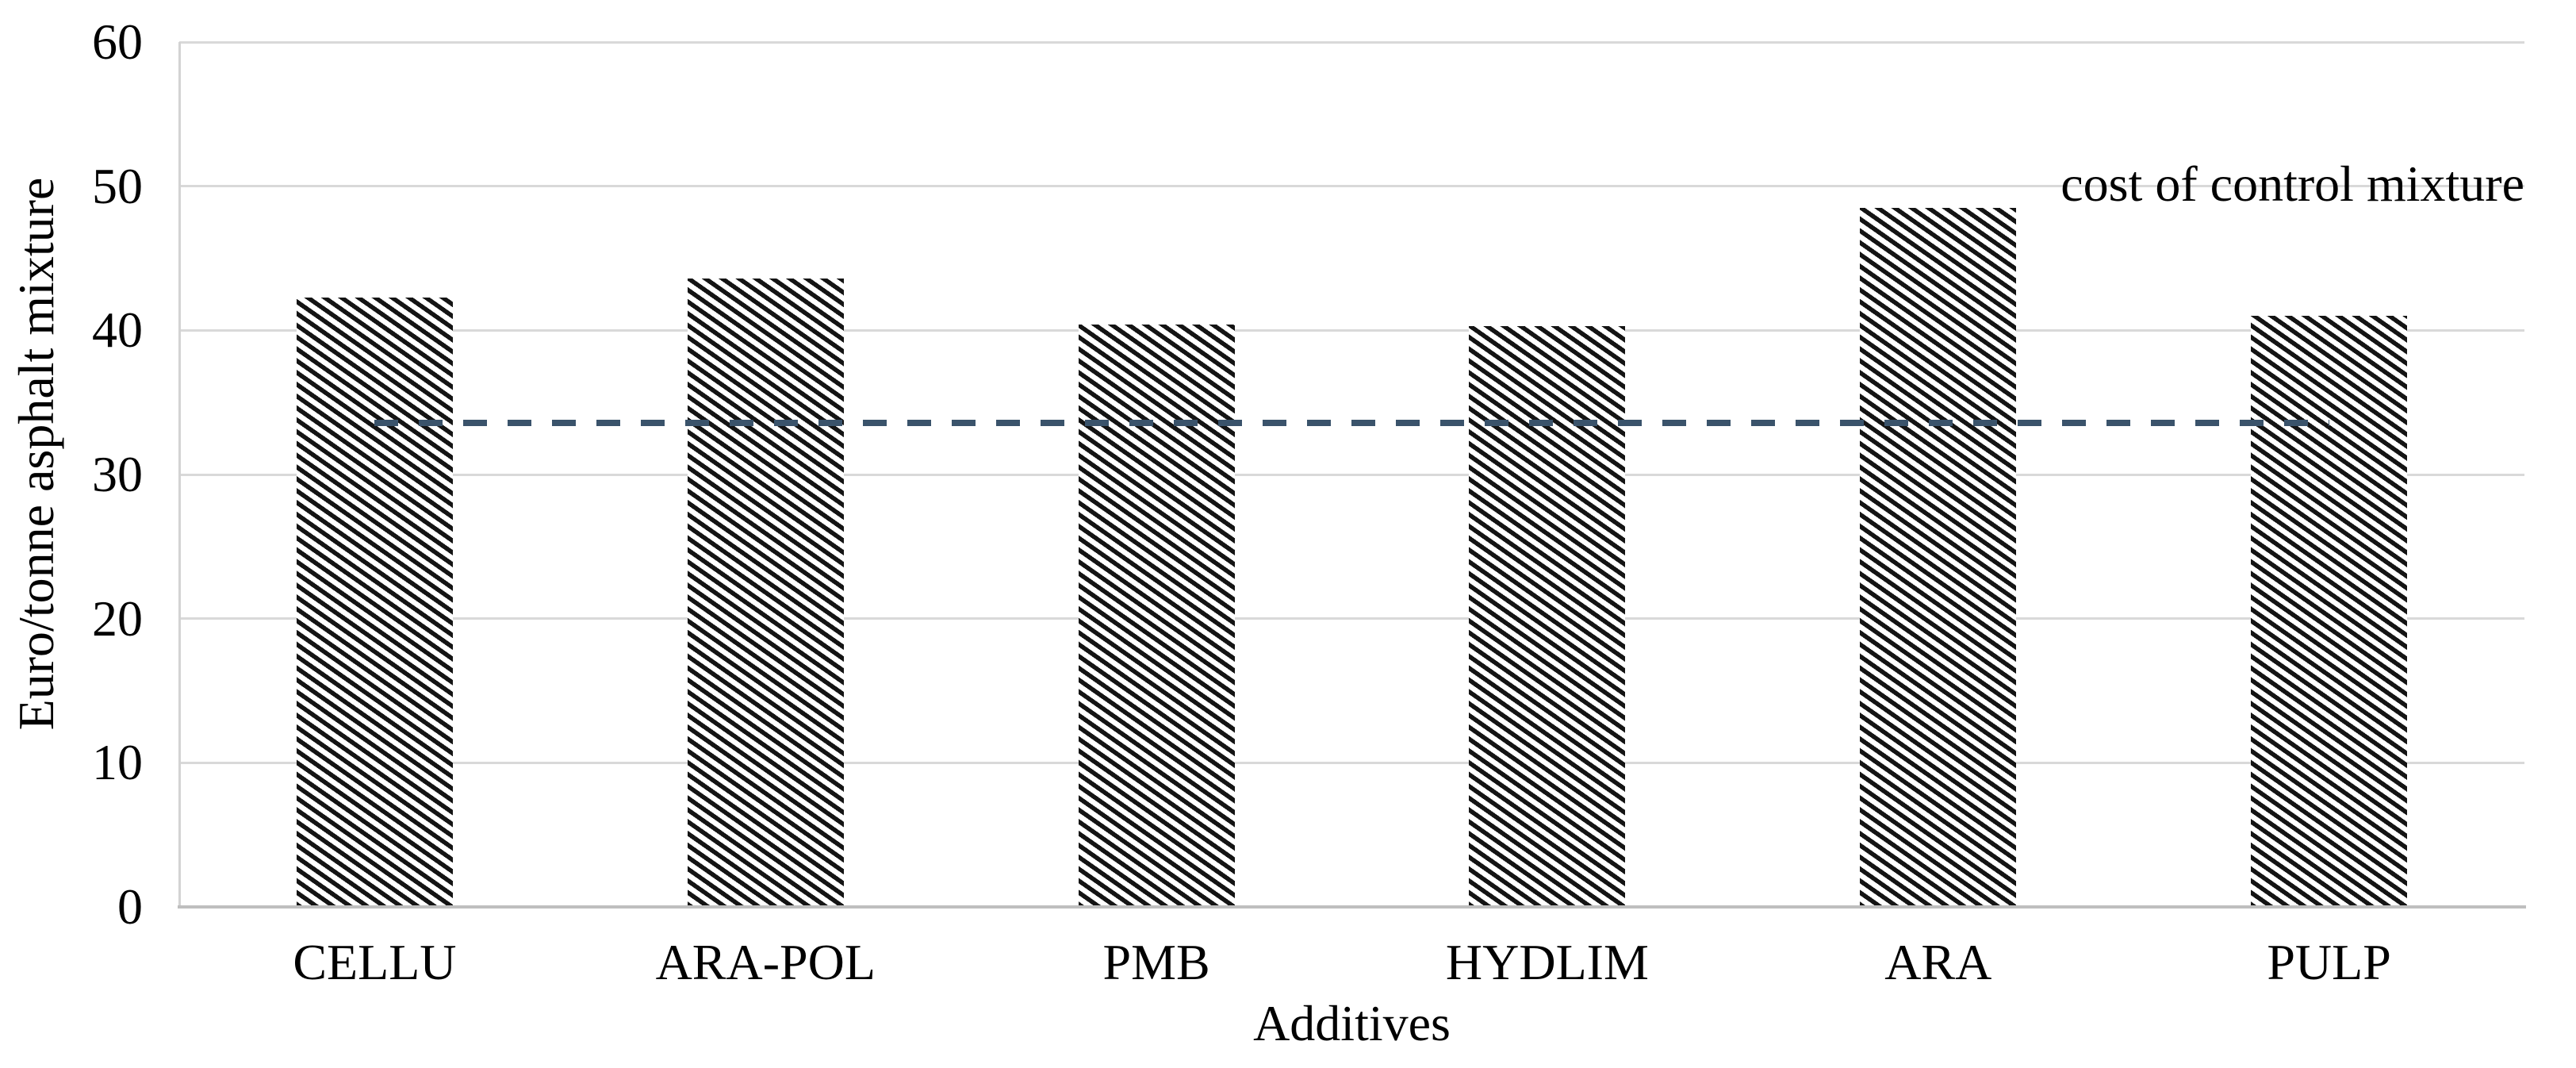 This screenshot has width=2576, height=1068. I want to click on y-tick-label-20: 20, so click(118, 618).